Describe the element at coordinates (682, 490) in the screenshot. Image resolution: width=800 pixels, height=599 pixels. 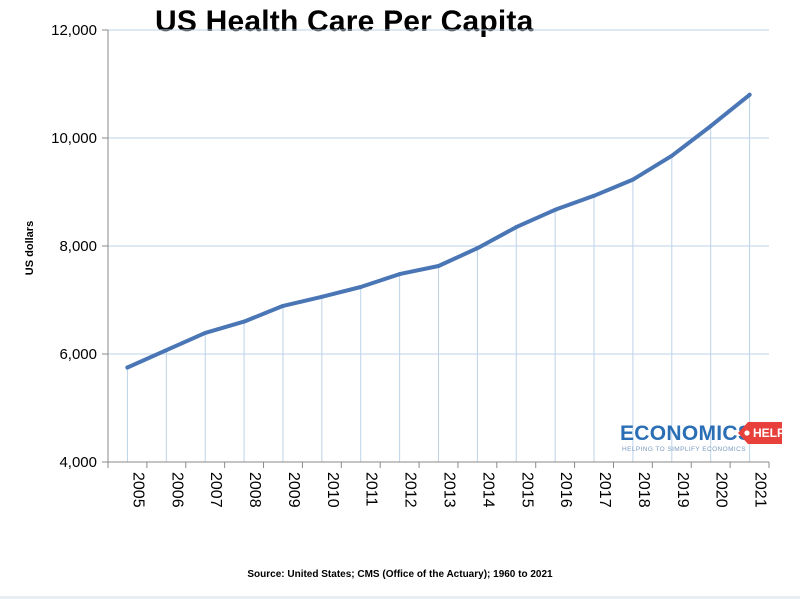
I see `x-tick-label: 2019` at that location.